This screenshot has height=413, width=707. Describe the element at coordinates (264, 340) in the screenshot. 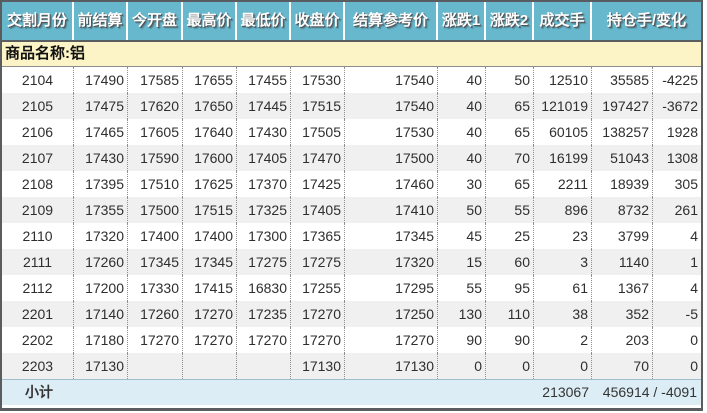

I see `cell-low: 17270` at that location.